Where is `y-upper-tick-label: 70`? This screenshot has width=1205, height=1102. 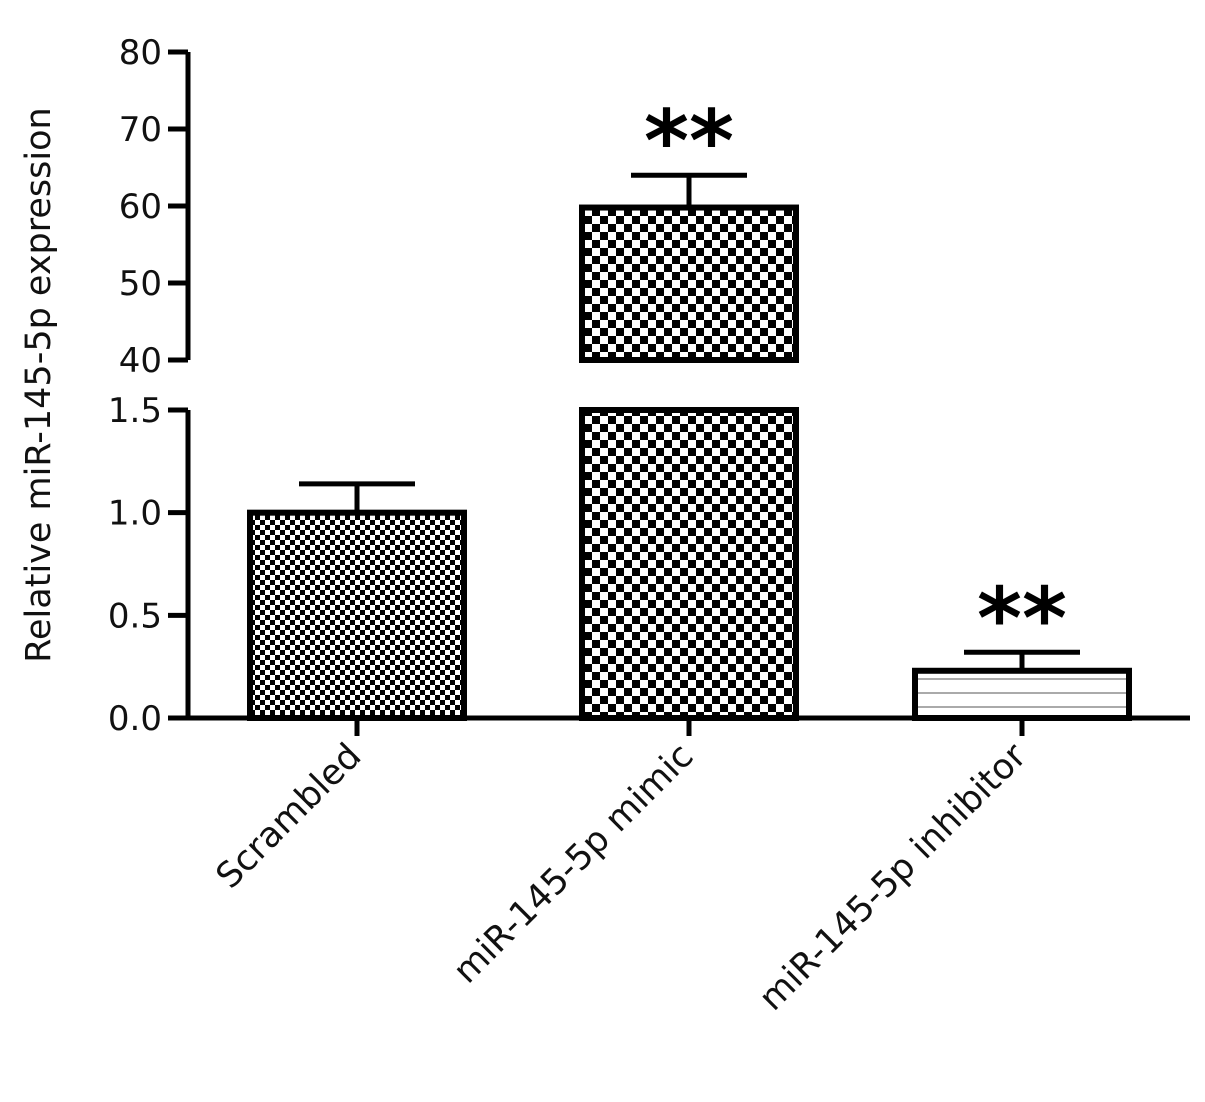
y-upper-tick-label: 70 is located at coordinates (140, 130).